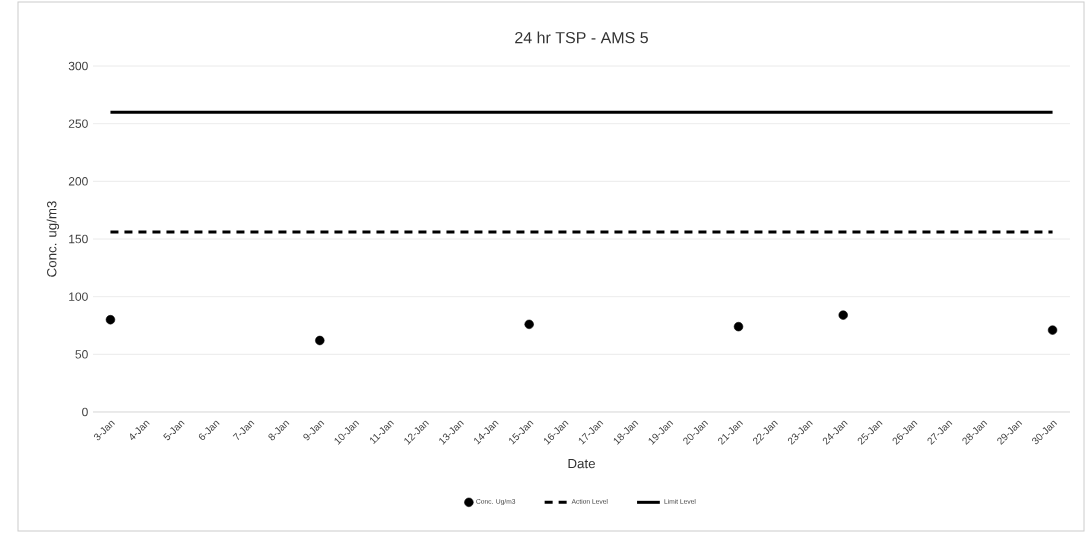 This screenshot has width=1086, height=533. What do you see at coordinates (78, 123) in the screenshot?
I see `y-tick-label: 250` at bounding box center [78, 123].